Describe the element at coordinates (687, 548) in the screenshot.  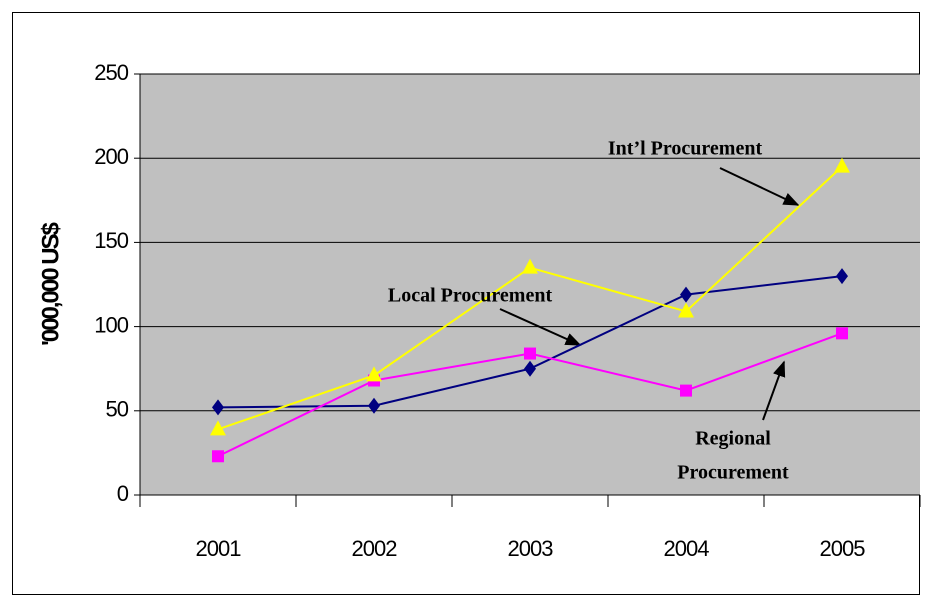
I see `x-tick-label: 2004` at that location.